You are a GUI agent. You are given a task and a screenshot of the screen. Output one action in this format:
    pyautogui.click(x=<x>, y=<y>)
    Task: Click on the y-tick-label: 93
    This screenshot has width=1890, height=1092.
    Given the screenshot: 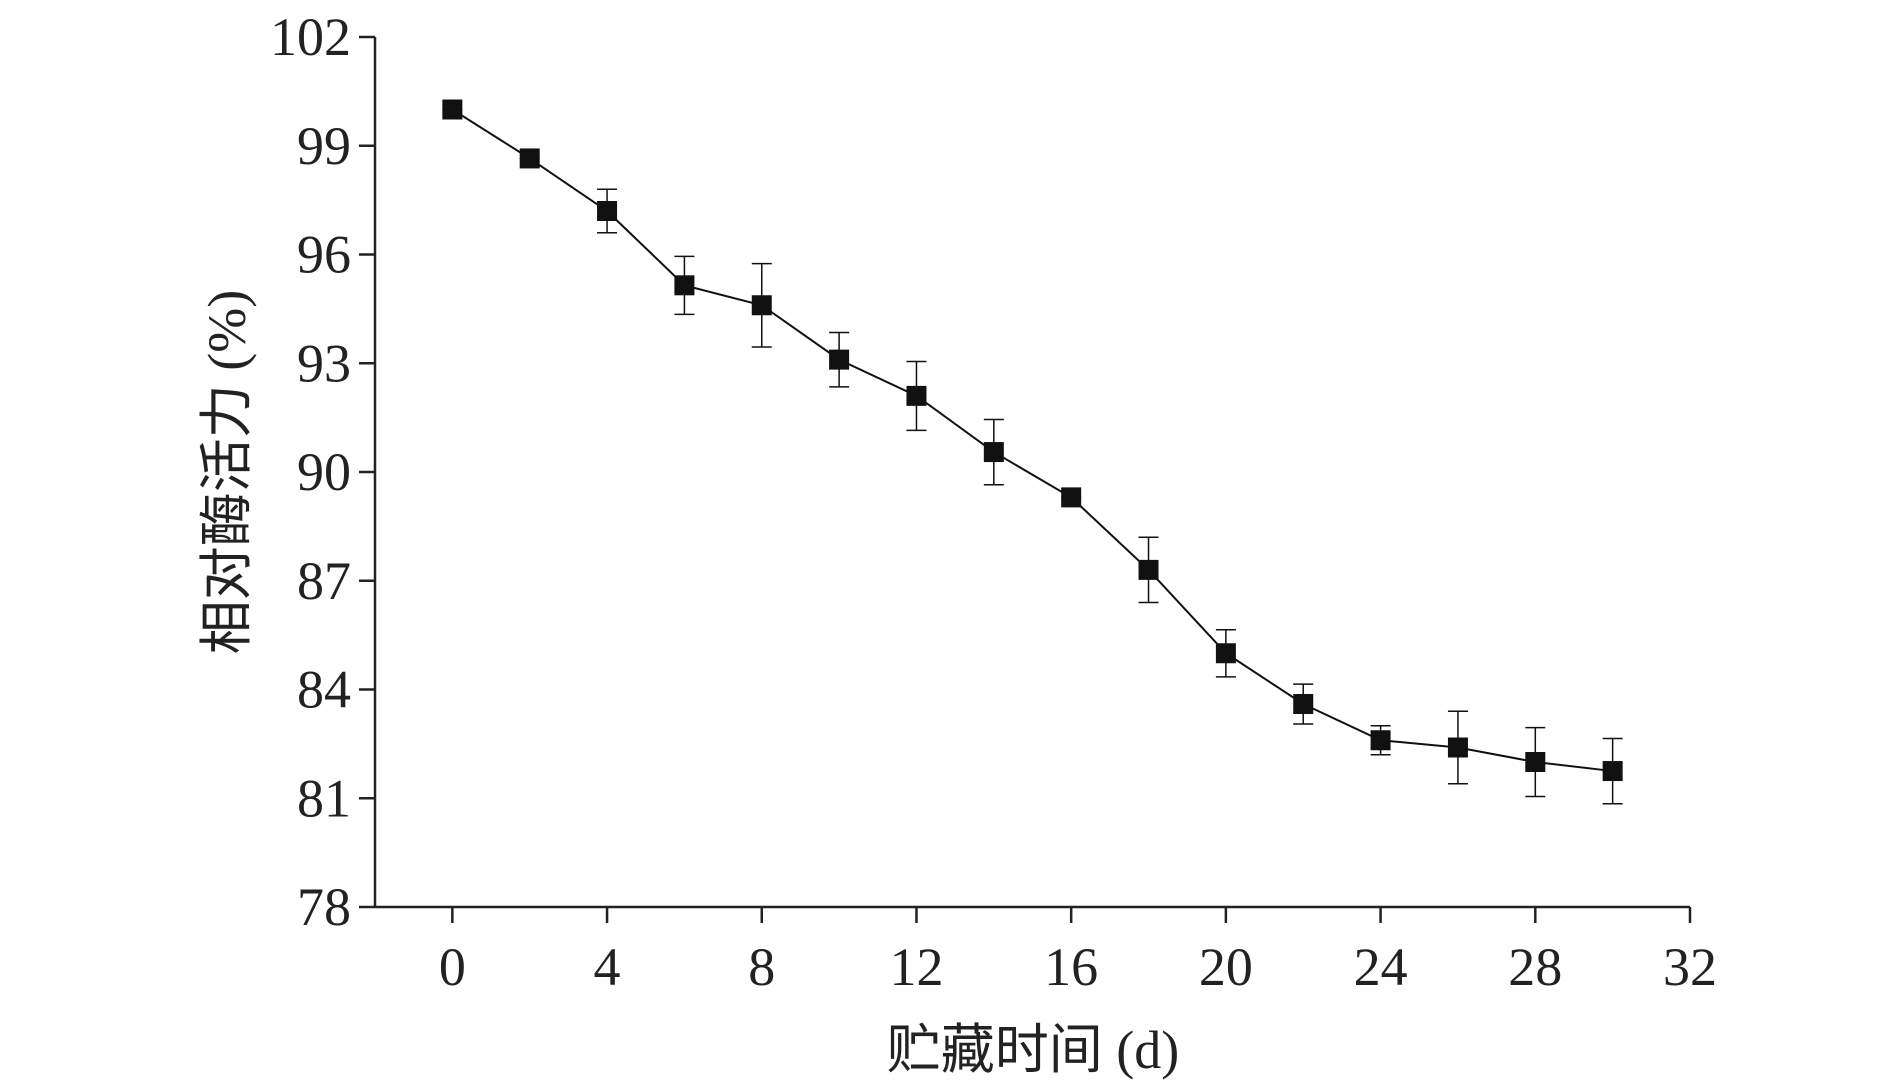 What is the action you would take?
    pyautogui.click(x=324, y=363)
    